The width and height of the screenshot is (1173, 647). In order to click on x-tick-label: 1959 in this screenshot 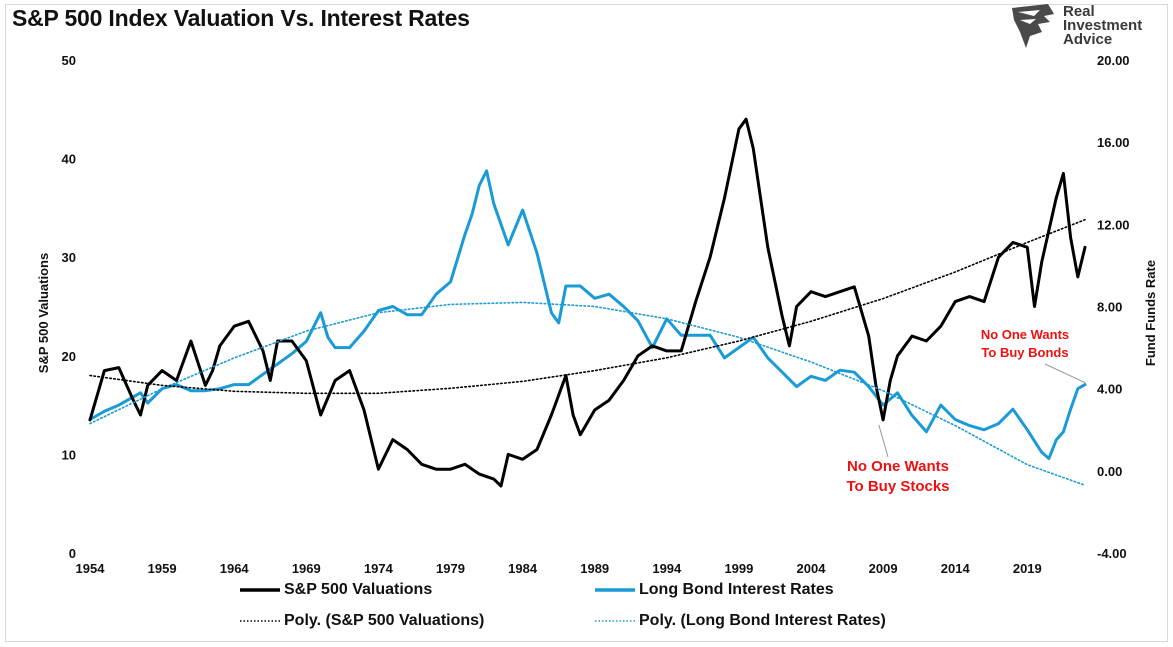, I will do `click(162, 568)`.